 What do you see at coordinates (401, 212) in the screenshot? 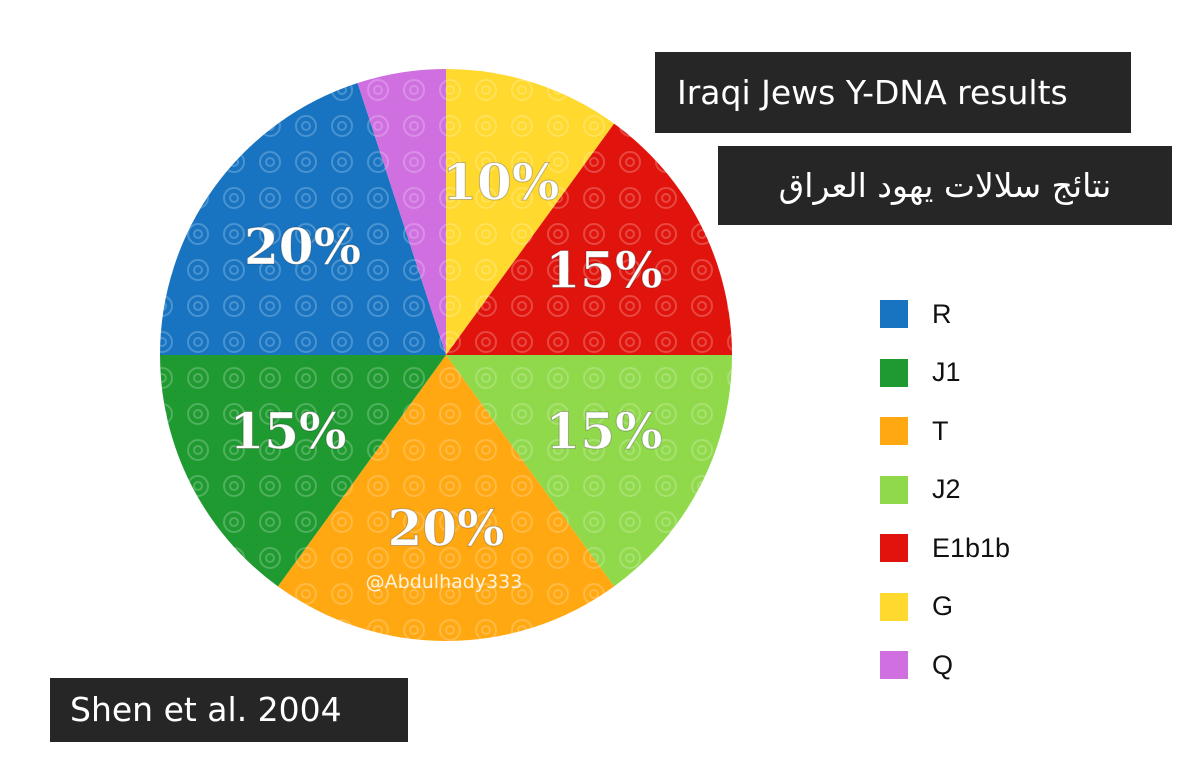
I see `pie-slice-texture-q` at bounding box center [401, 212].